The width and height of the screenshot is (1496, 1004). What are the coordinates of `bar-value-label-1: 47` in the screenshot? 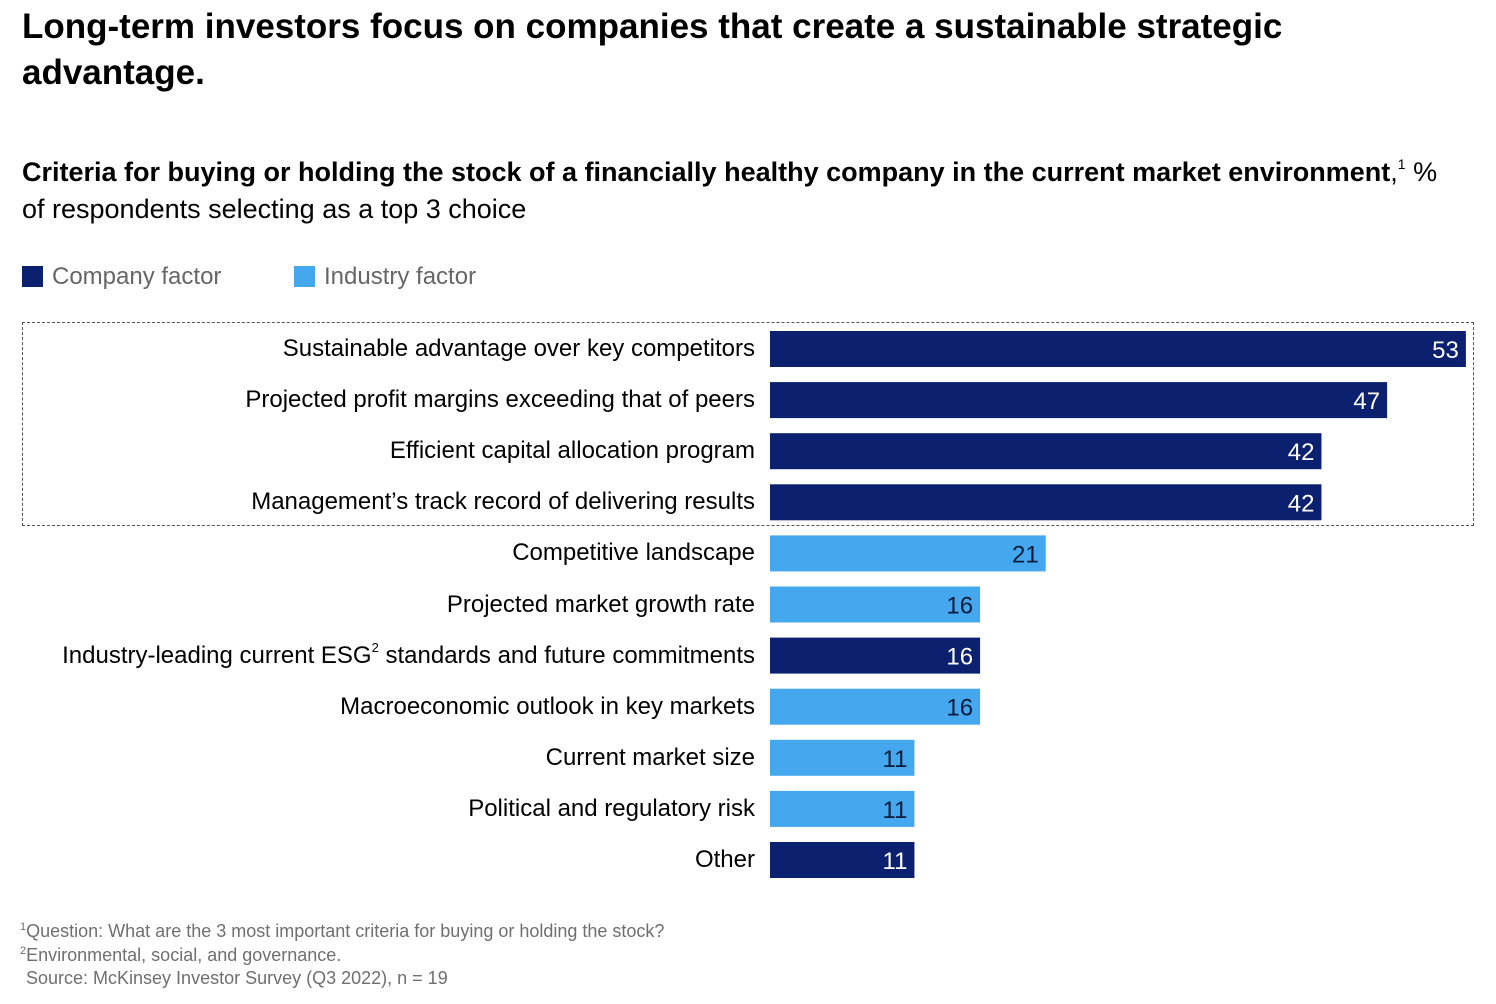 It's located at (1366, 401).